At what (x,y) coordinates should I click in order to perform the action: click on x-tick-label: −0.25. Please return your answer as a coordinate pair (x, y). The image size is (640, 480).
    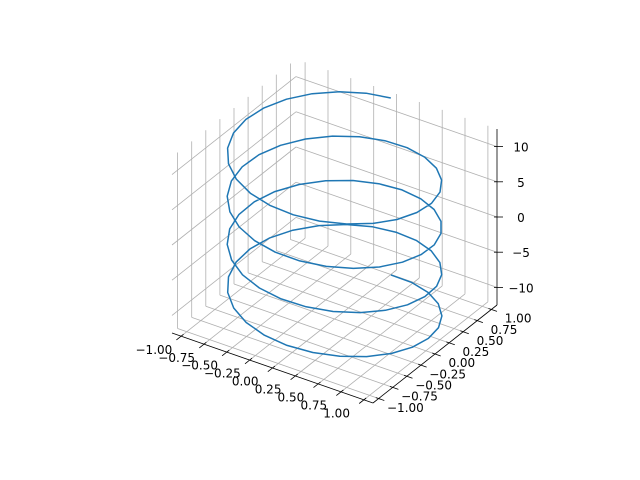
    Looking at the image, I should click on (222, 374).